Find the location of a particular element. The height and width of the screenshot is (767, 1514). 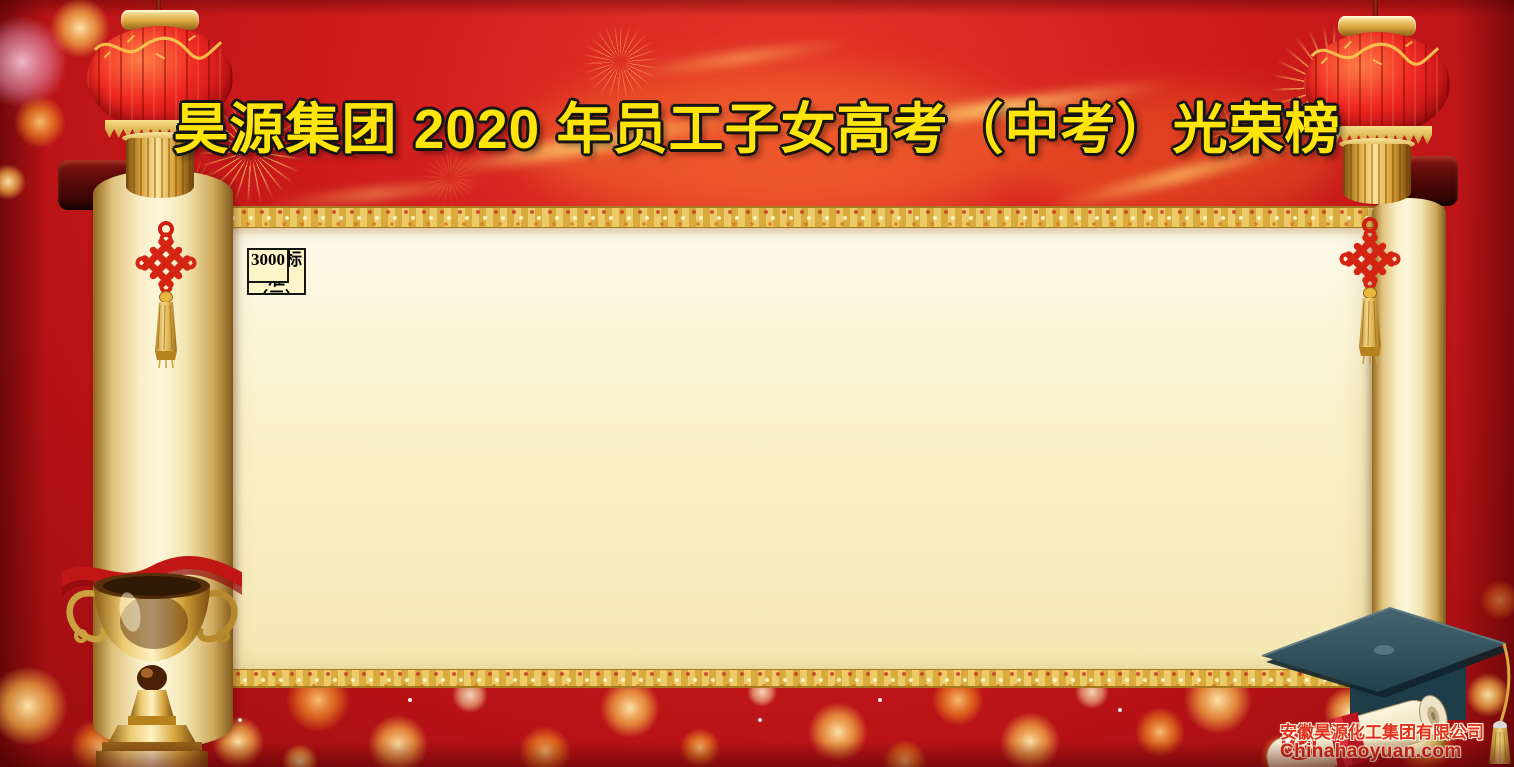

company-name: 安徽昊源化工集团有限公司 is located at coordinates (1382, 733).